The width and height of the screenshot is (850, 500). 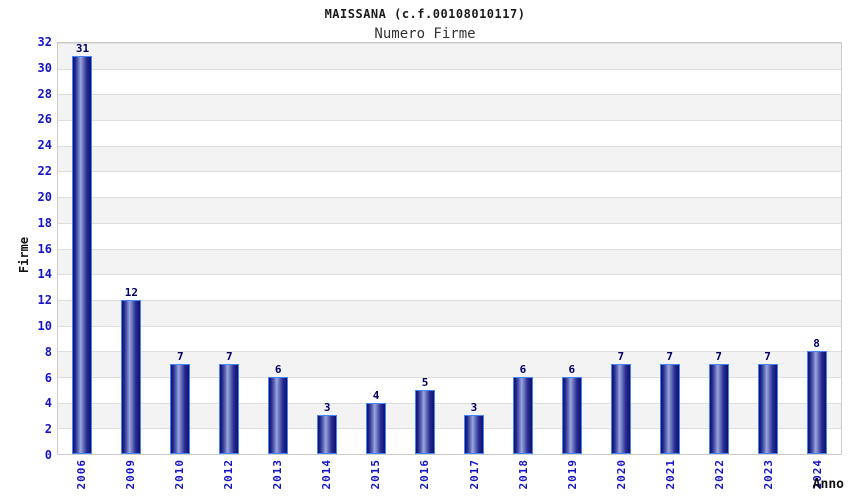 I want to click on bar-group-2024: 8, so click(x=816, y=248).